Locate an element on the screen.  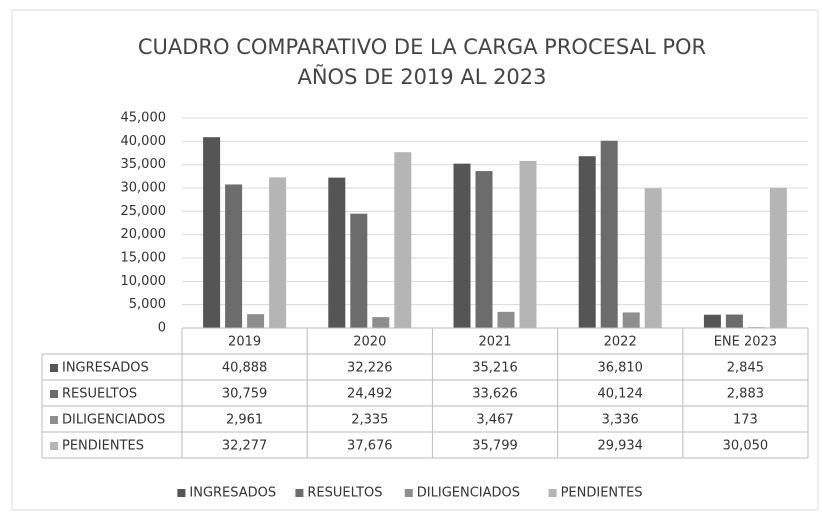
legend-label: INGRESADOS is located at coordinates (232, 493).